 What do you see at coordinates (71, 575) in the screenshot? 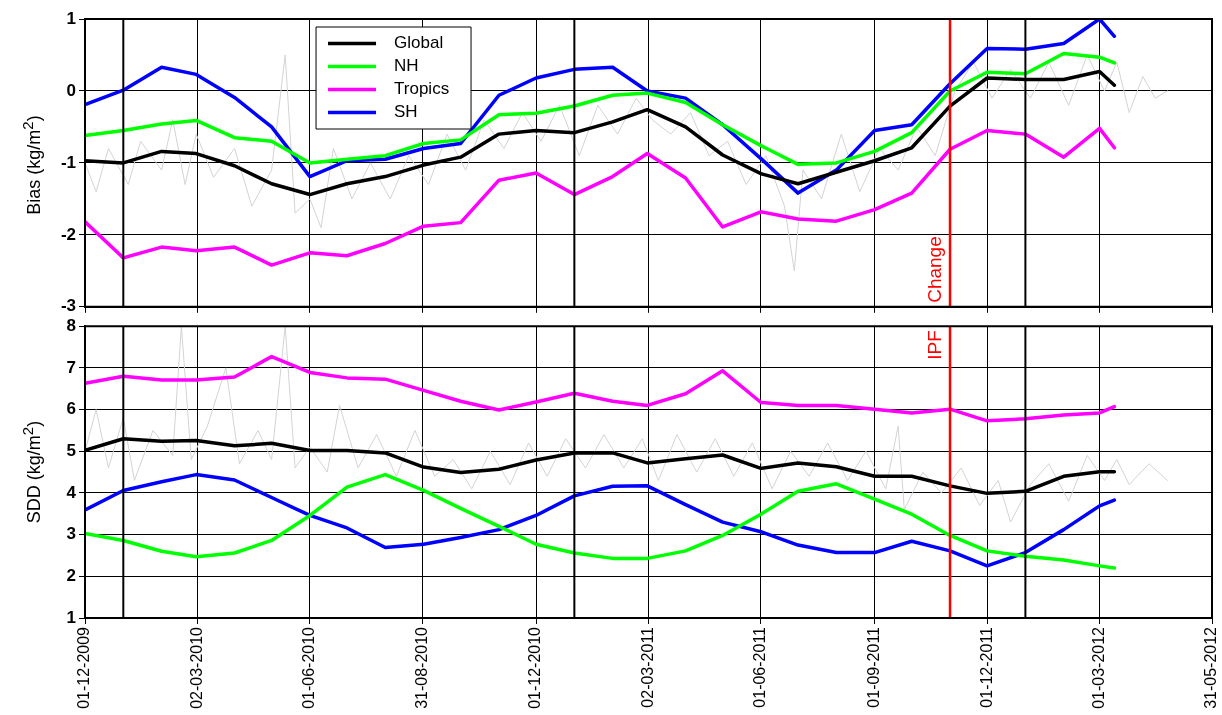
I see `y-tick-label: 2` at bounding box center [71, 575].